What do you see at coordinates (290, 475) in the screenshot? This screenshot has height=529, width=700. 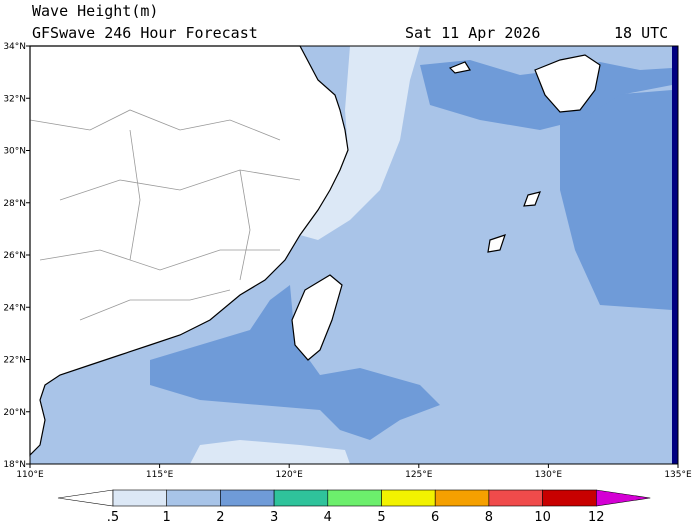 I see `lon-label: 120°E` at bounding box center [290, 475].